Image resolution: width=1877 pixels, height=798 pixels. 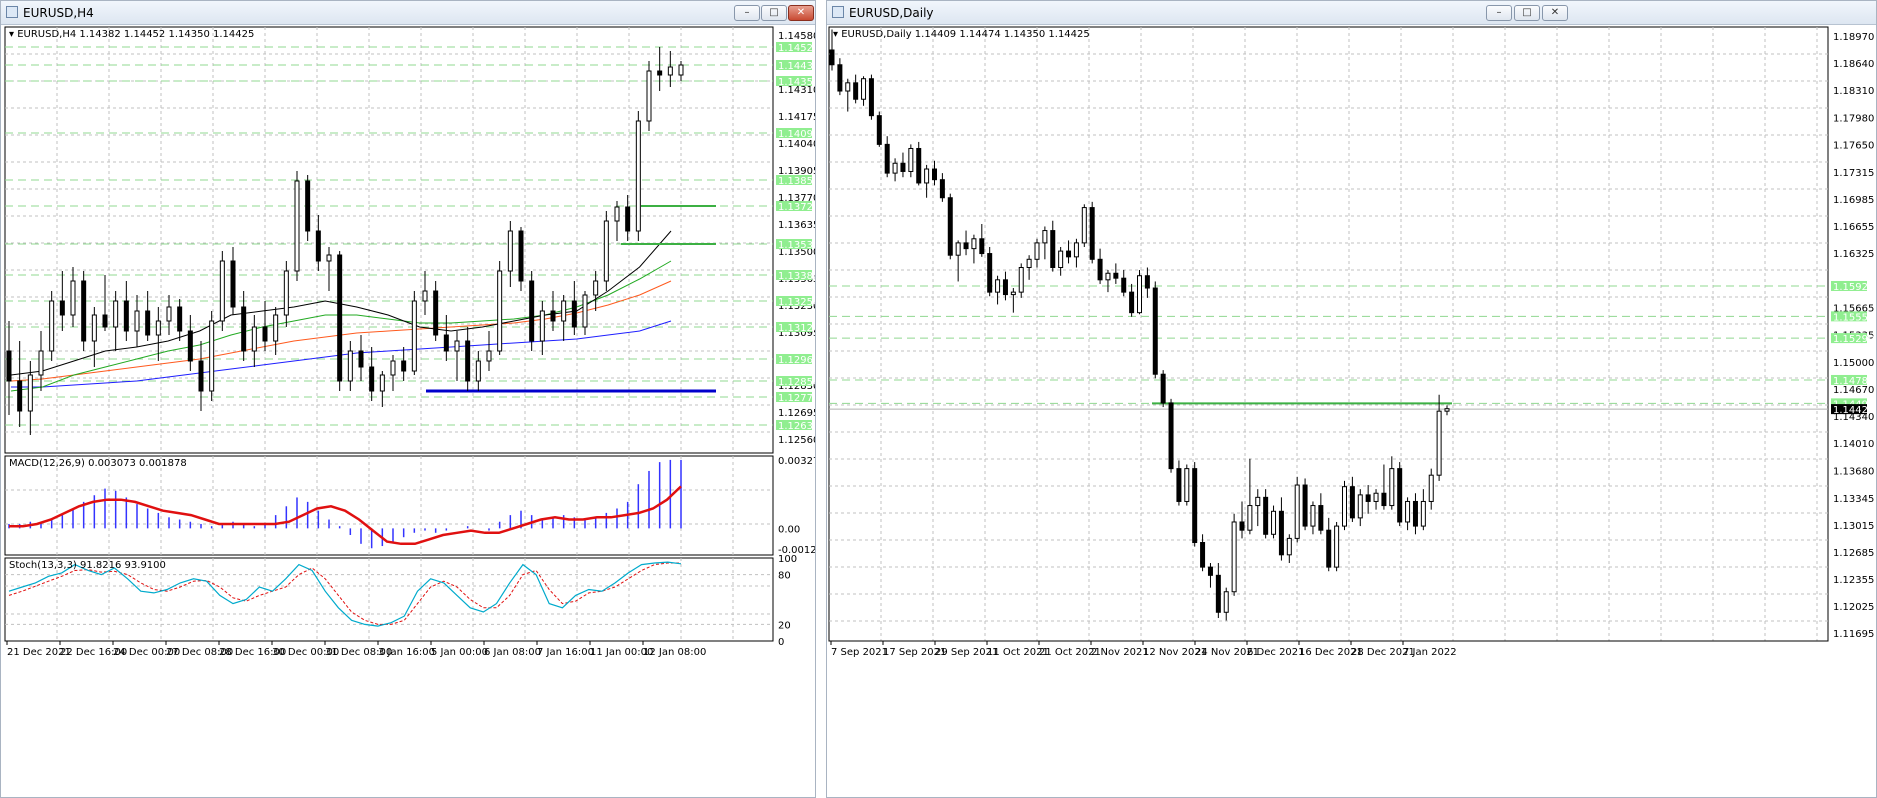 What do you see at coordinates (459, 652) in the screenshot?
I see `time-axis-label: 5 Jan 00:00` at bounding box center [459, 652].